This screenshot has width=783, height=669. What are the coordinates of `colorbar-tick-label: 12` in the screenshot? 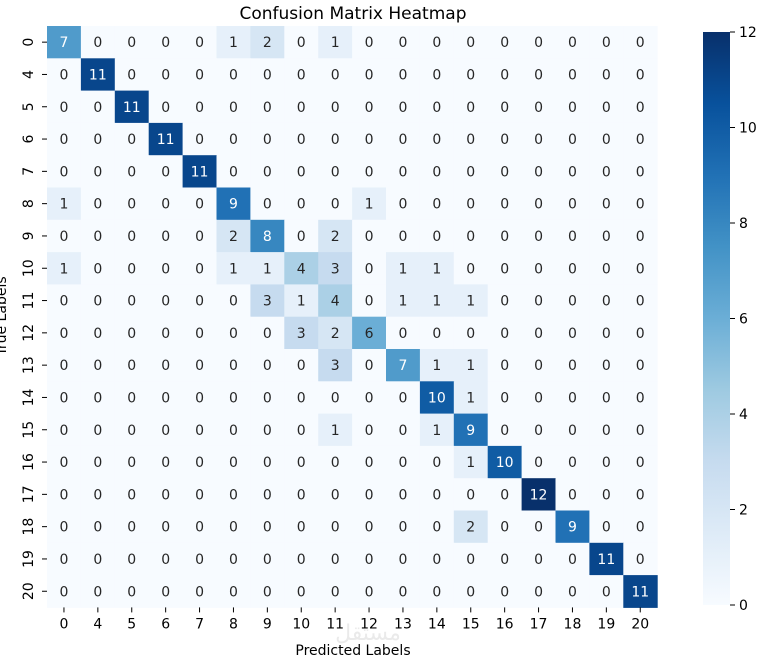 It's located at (748, 33).